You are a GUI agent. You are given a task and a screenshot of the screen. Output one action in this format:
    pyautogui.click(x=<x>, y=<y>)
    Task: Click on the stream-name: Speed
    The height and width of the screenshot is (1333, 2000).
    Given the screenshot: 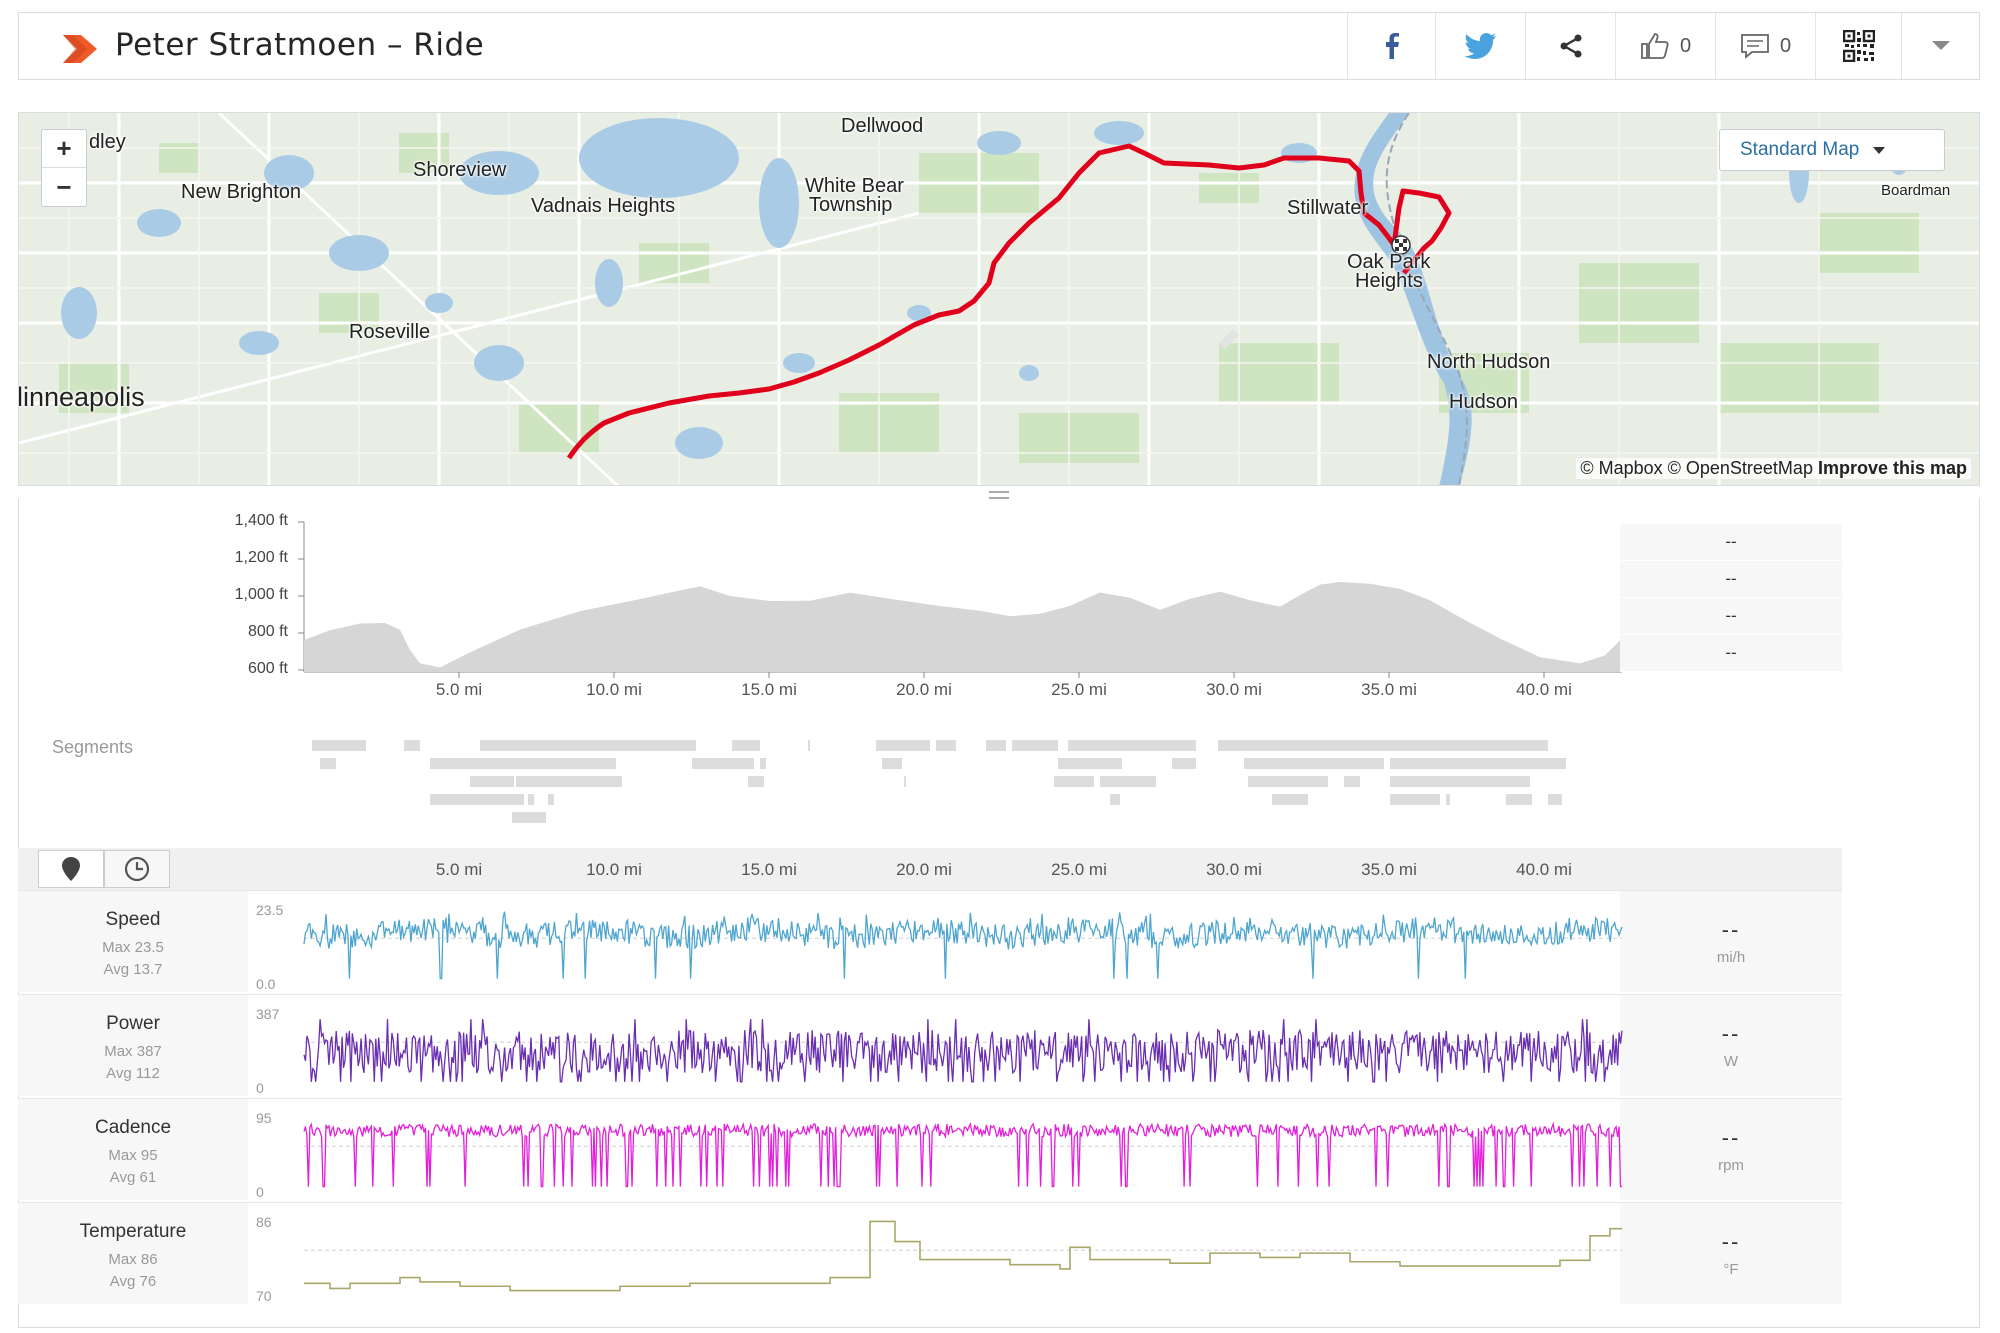 What is the action you would take?
    pyautogui.click(x=133, y=919)
    